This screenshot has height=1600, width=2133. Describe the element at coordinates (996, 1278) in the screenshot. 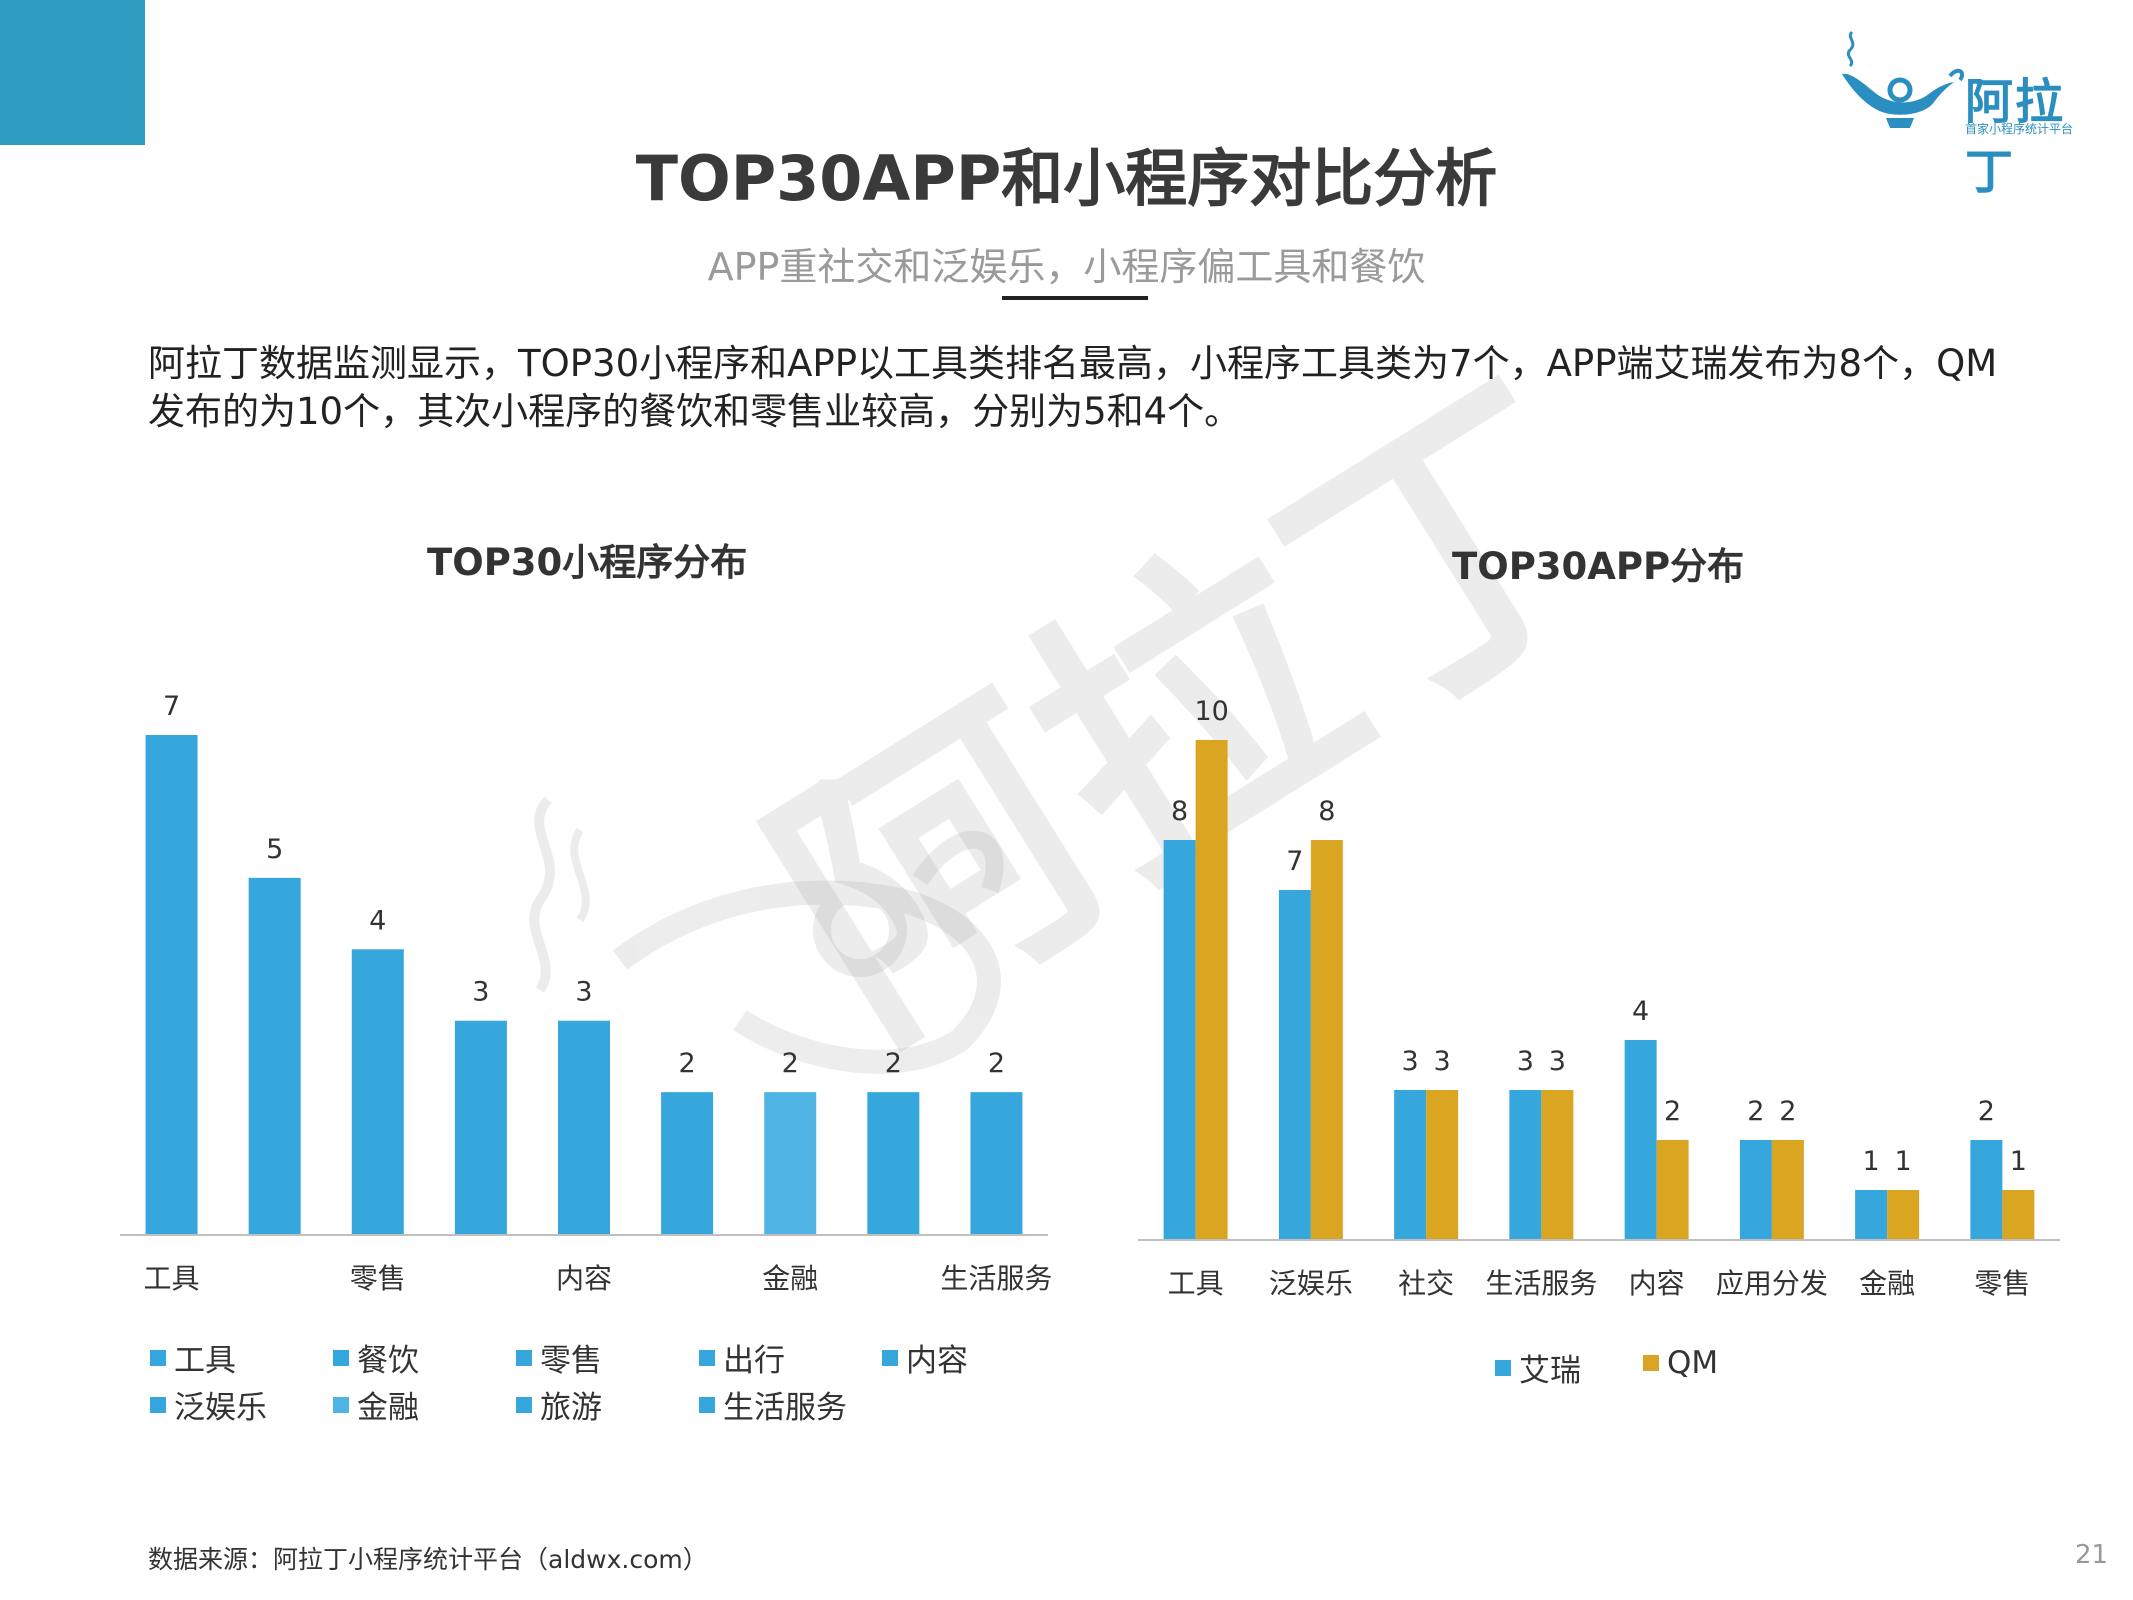

I see `chart1-tick-label: 生活服务` at that location.